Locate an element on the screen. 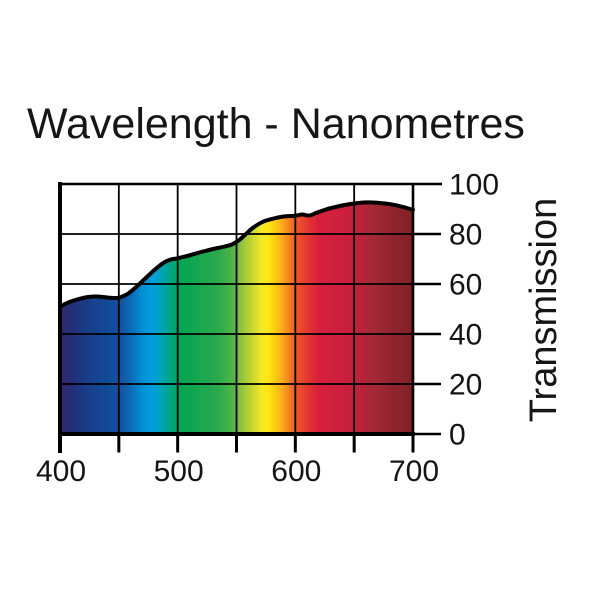  chart-title: Wavelength - Nanometres is located at coordinates (276, 124).